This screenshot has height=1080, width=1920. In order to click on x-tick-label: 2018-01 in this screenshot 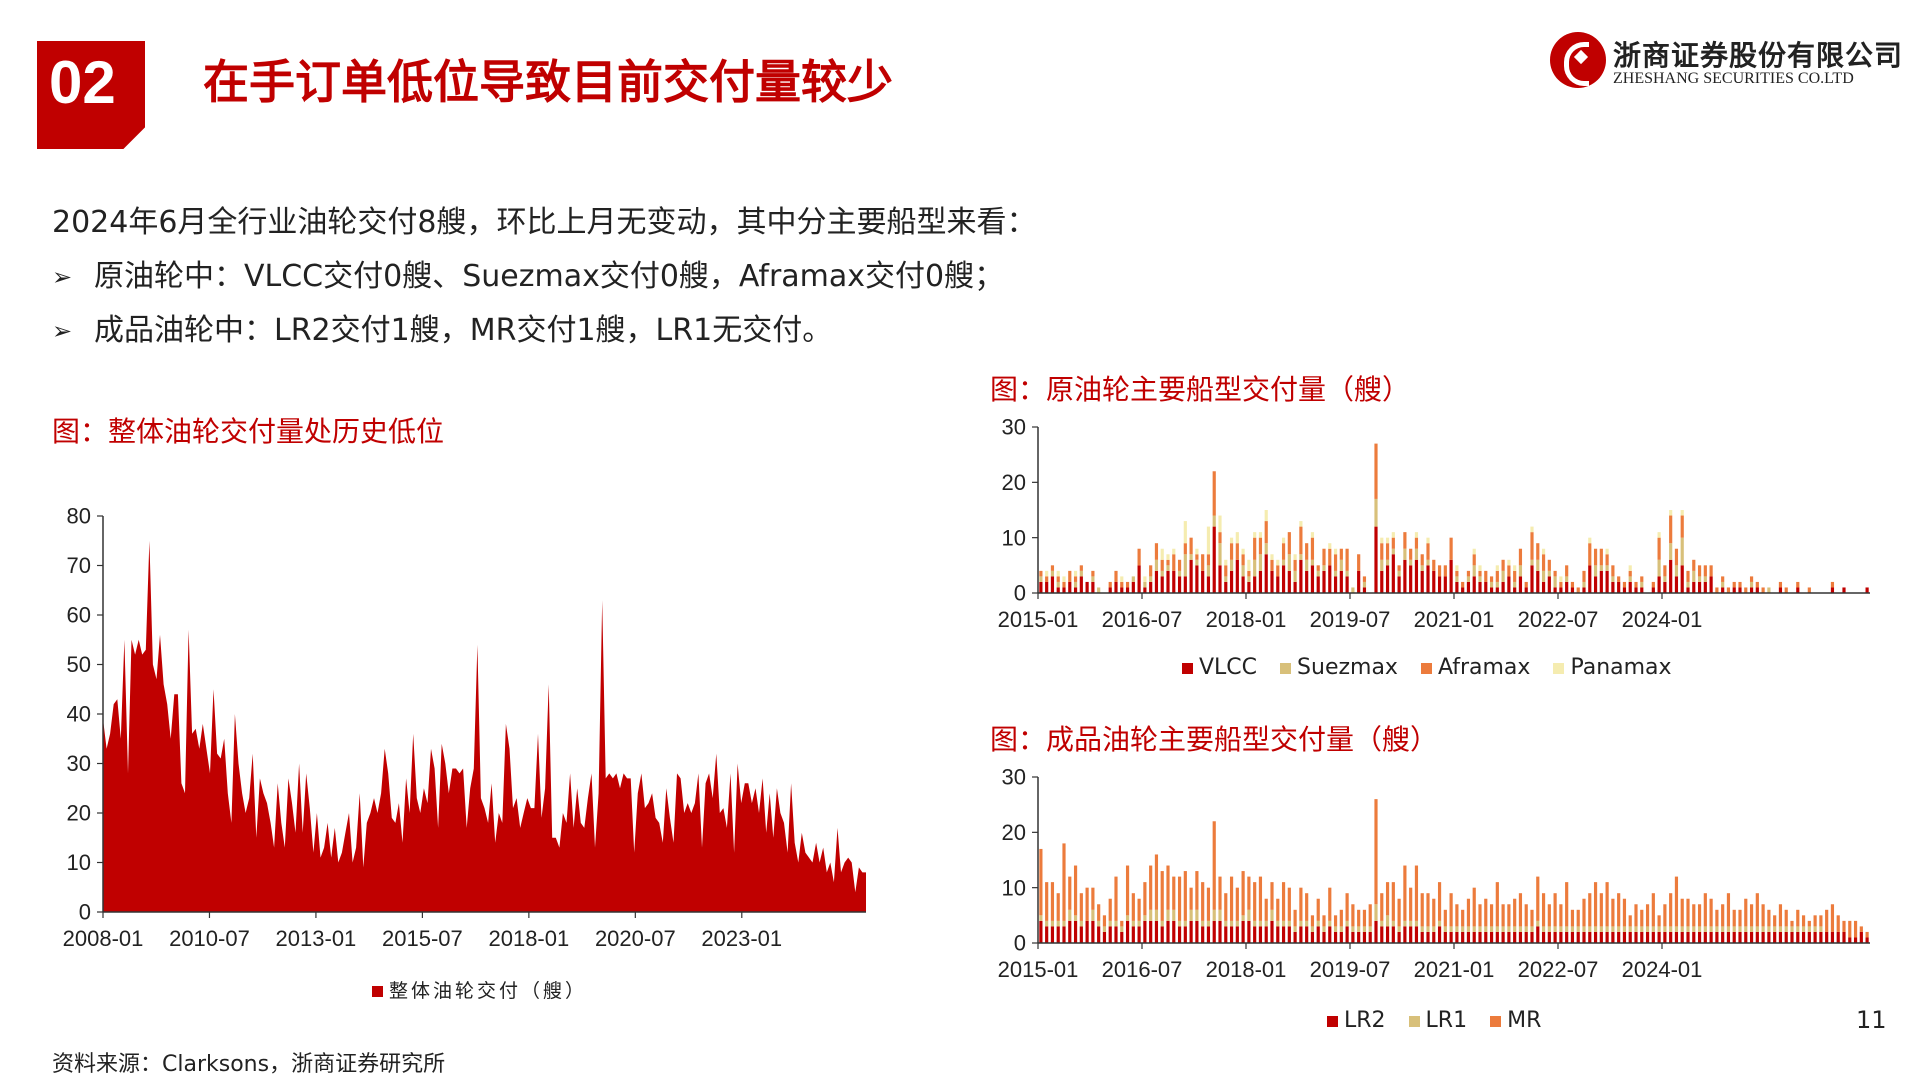, I will do `click(1246, 969)`.